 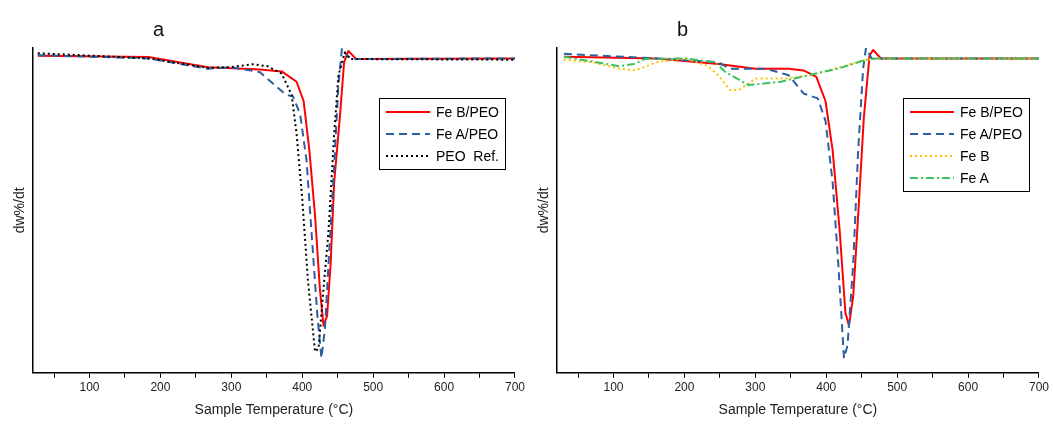 What do you see at coordinates (467, 156) in the screenshot?
I see `legend-label: PEO Ref.` at bounding box center [467, 156].